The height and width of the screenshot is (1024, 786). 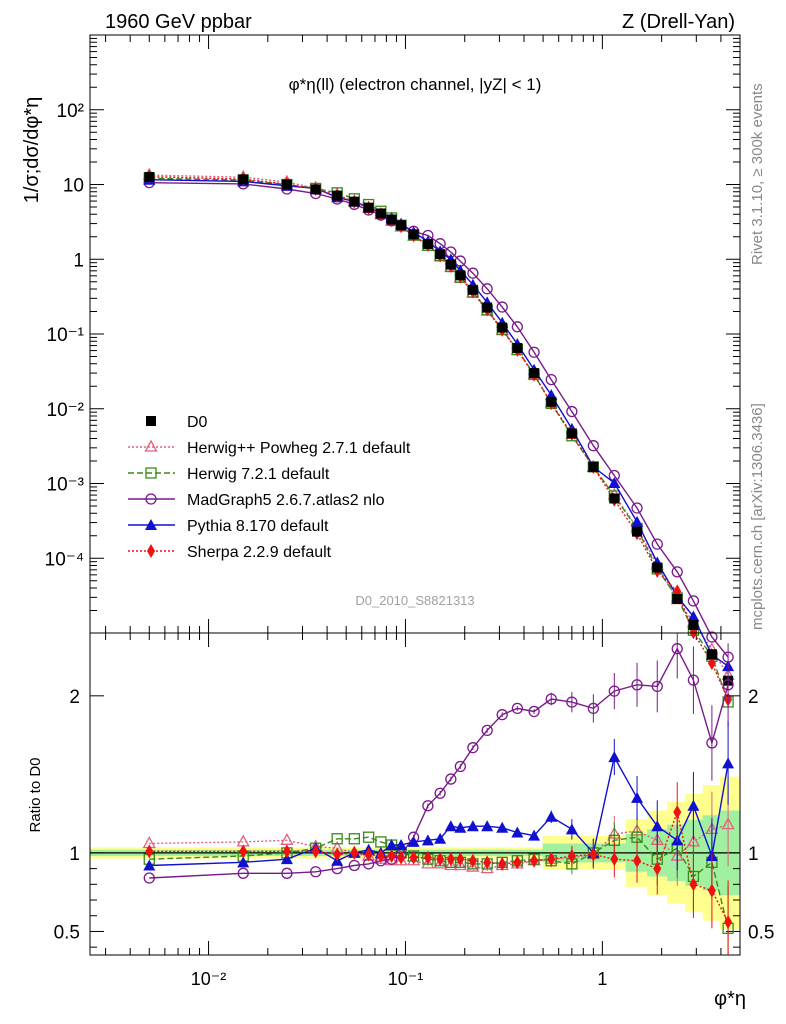 What do you see at coordinates (414, 600) in the screenshot?
I see `watermark: D0_2010_S8821313` at bounding box center [414, 600].